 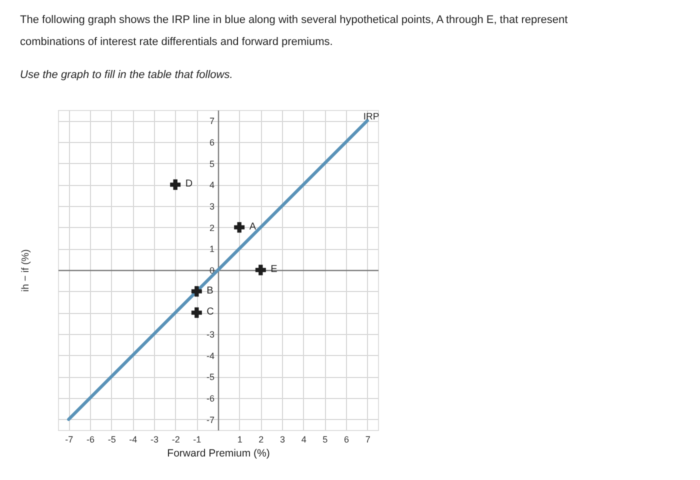 What do you see at coordinates (133, 439) in the screenshot?
I see `x-tick-label: -4` at bounding box center [133, 439].